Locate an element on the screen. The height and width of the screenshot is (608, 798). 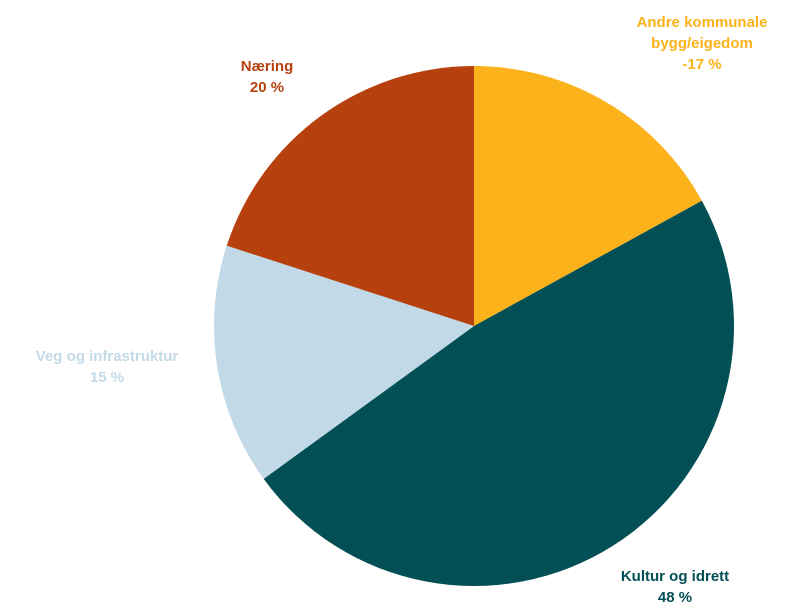
slice-name-line: Andre kommunale is located at coordinates (702, 22).